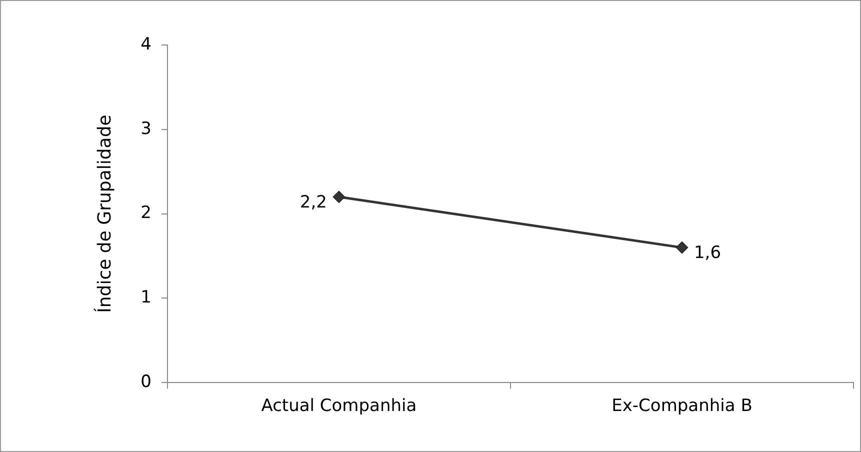  What do you see at coordinates (146, 44) in the screenshot?
I see `y-tick-label: 4` at bounding box center [146, 44].